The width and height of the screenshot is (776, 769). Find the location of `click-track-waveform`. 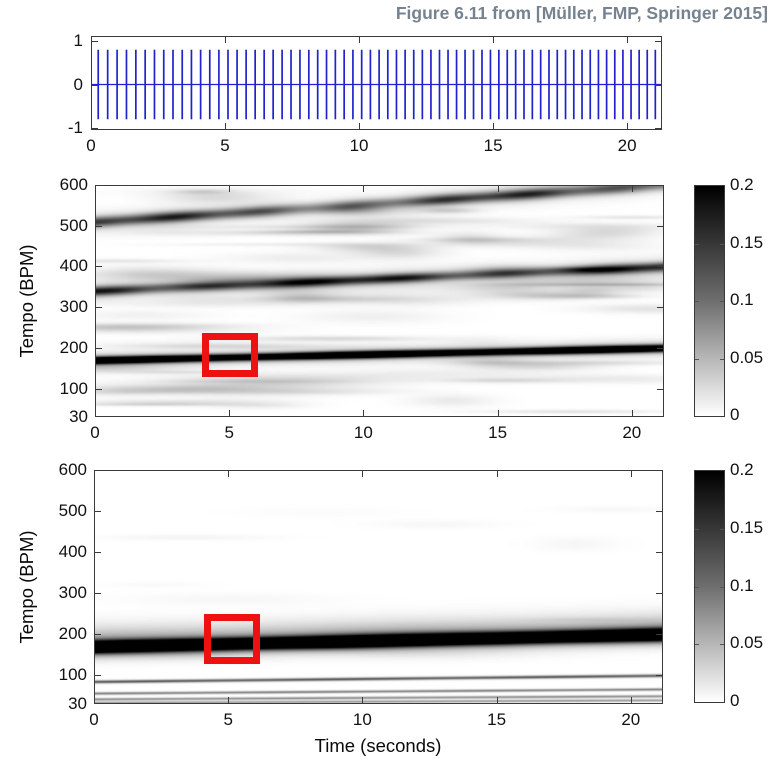

click-track-waveform is located at coordinates (376, 84).